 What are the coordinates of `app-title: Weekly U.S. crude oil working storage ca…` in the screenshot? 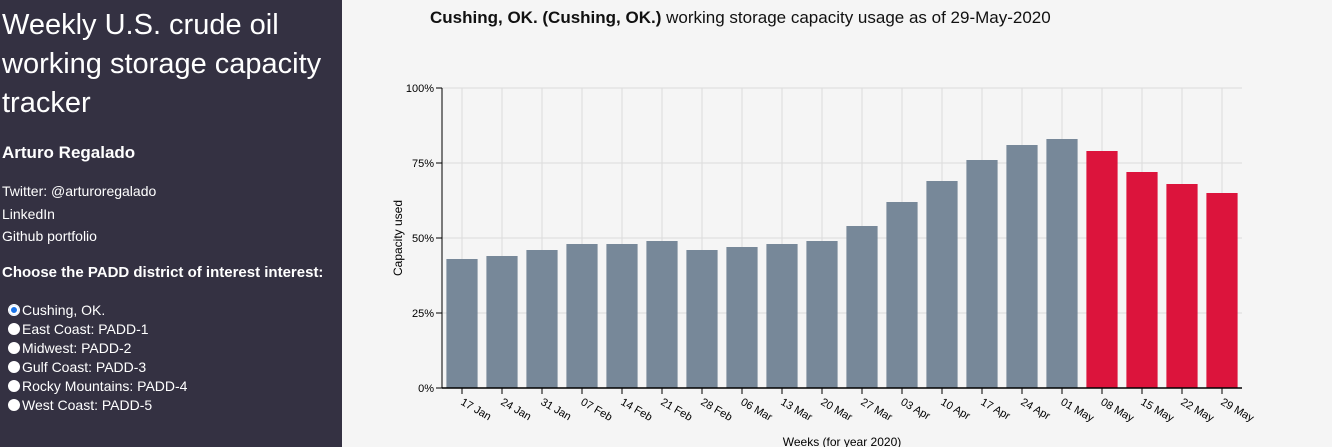 It's located at (162, 64).